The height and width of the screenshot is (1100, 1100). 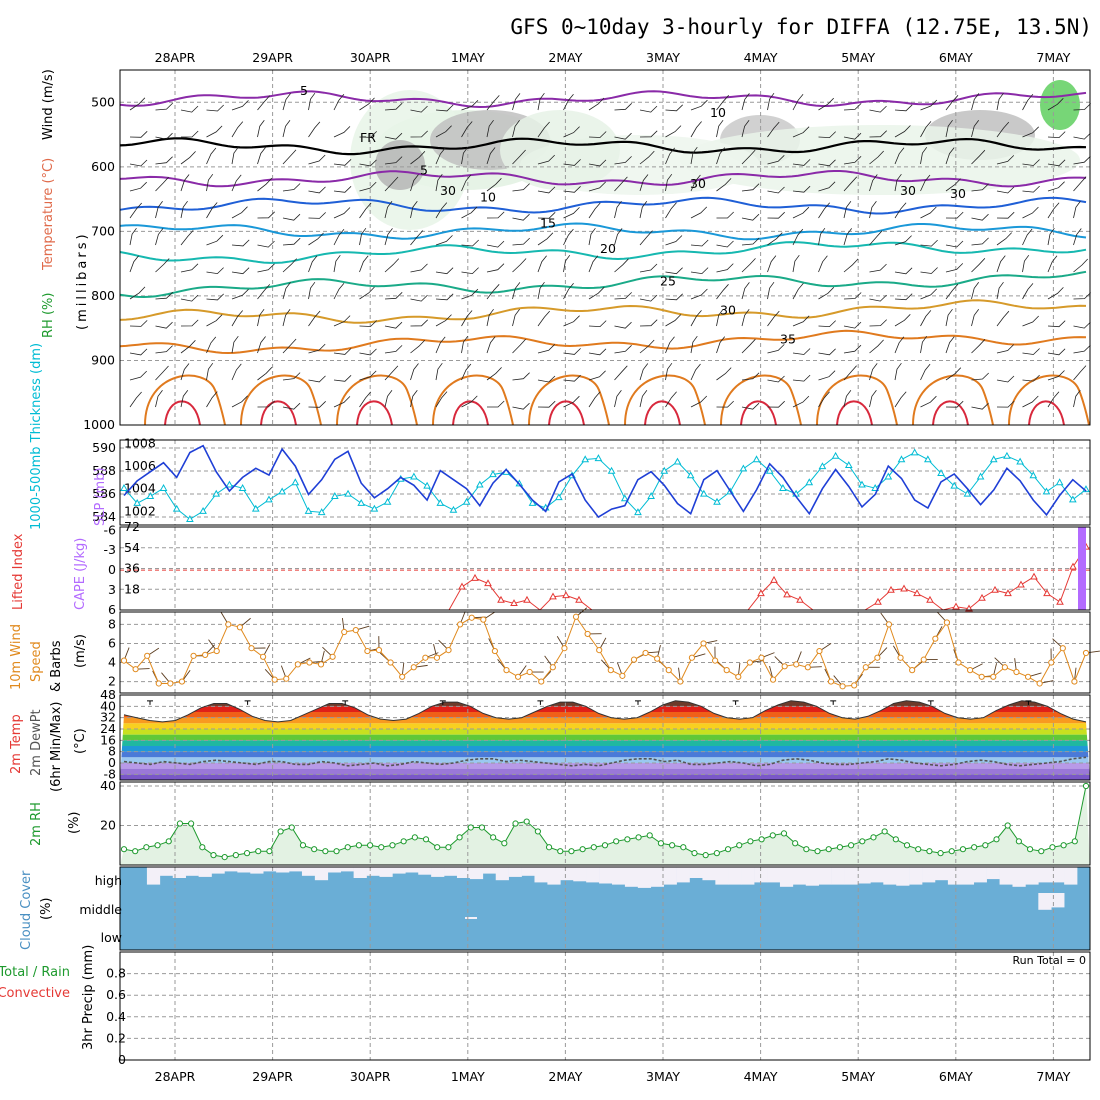 I want to click on pressure-tick-label: 800, so click(x=103, y=295).